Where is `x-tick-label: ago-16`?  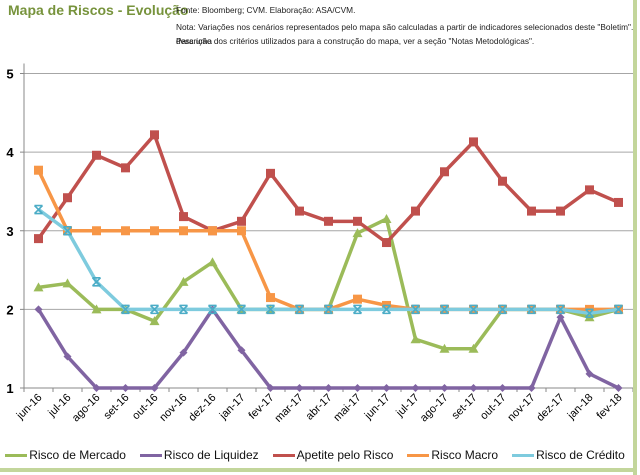
x-tick-label: ago-16 is located at coordinates (86, 408).